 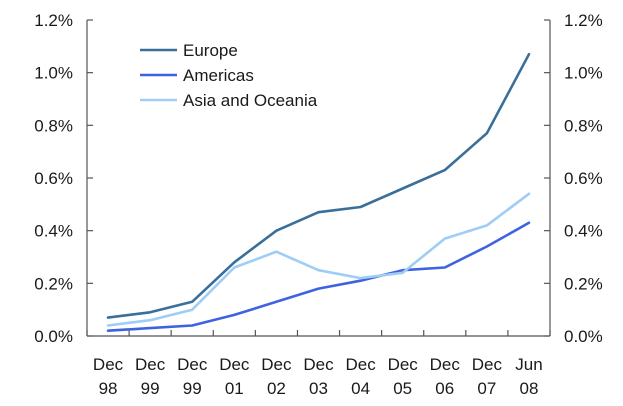 What do you see at coordinates (360, 376) in the screenshot?
I see `x-tick-label: Dec 04` at bounding box center [360, 376].